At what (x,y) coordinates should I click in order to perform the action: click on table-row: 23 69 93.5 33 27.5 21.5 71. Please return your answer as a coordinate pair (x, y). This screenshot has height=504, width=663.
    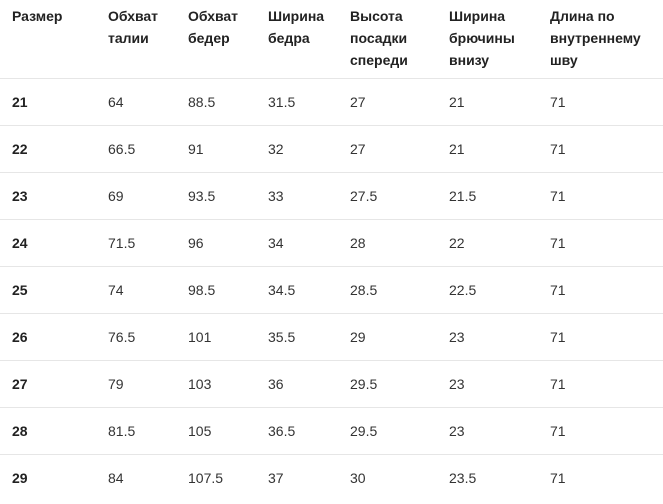
    Looking at the image, I should click on (331, 196).